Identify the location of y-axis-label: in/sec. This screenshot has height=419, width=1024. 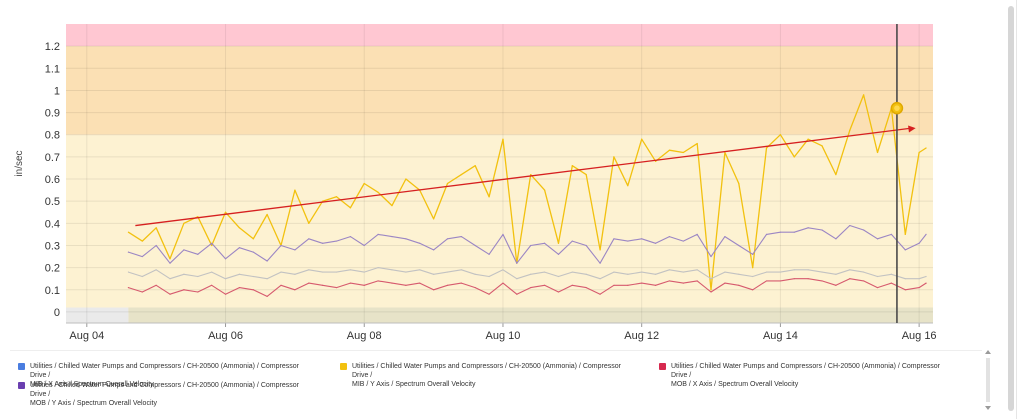
(19, 163).